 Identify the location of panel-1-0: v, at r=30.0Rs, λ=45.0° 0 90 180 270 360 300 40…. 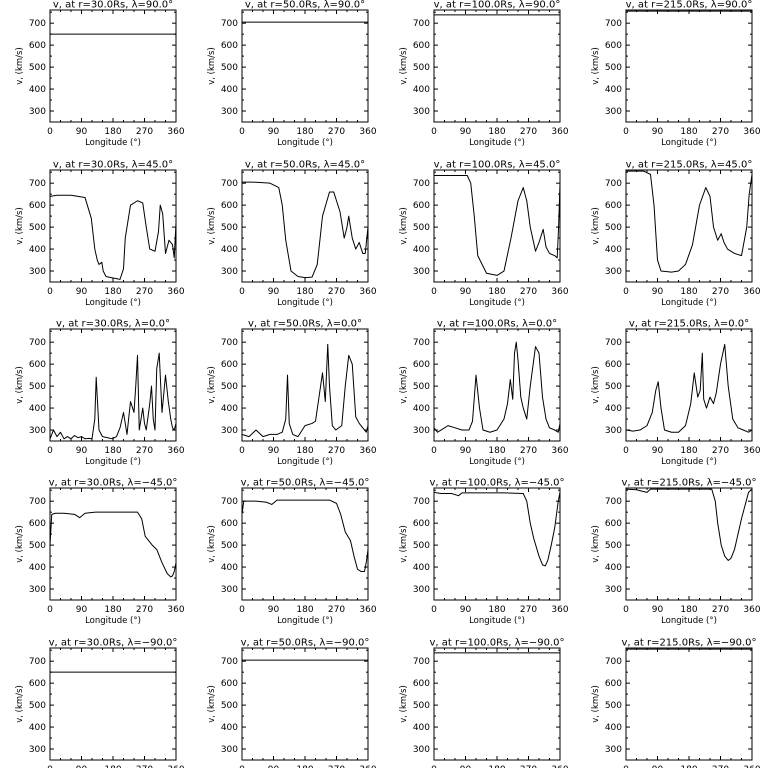
(100, 234).